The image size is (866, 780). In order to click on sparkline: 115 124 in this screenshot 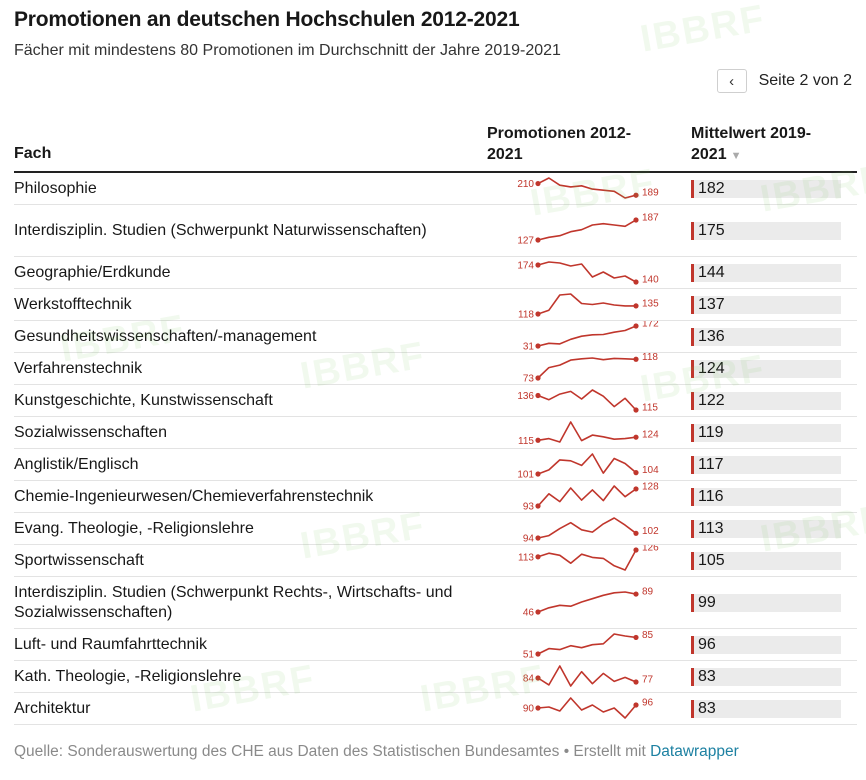, I will do `click(588, 434)`.